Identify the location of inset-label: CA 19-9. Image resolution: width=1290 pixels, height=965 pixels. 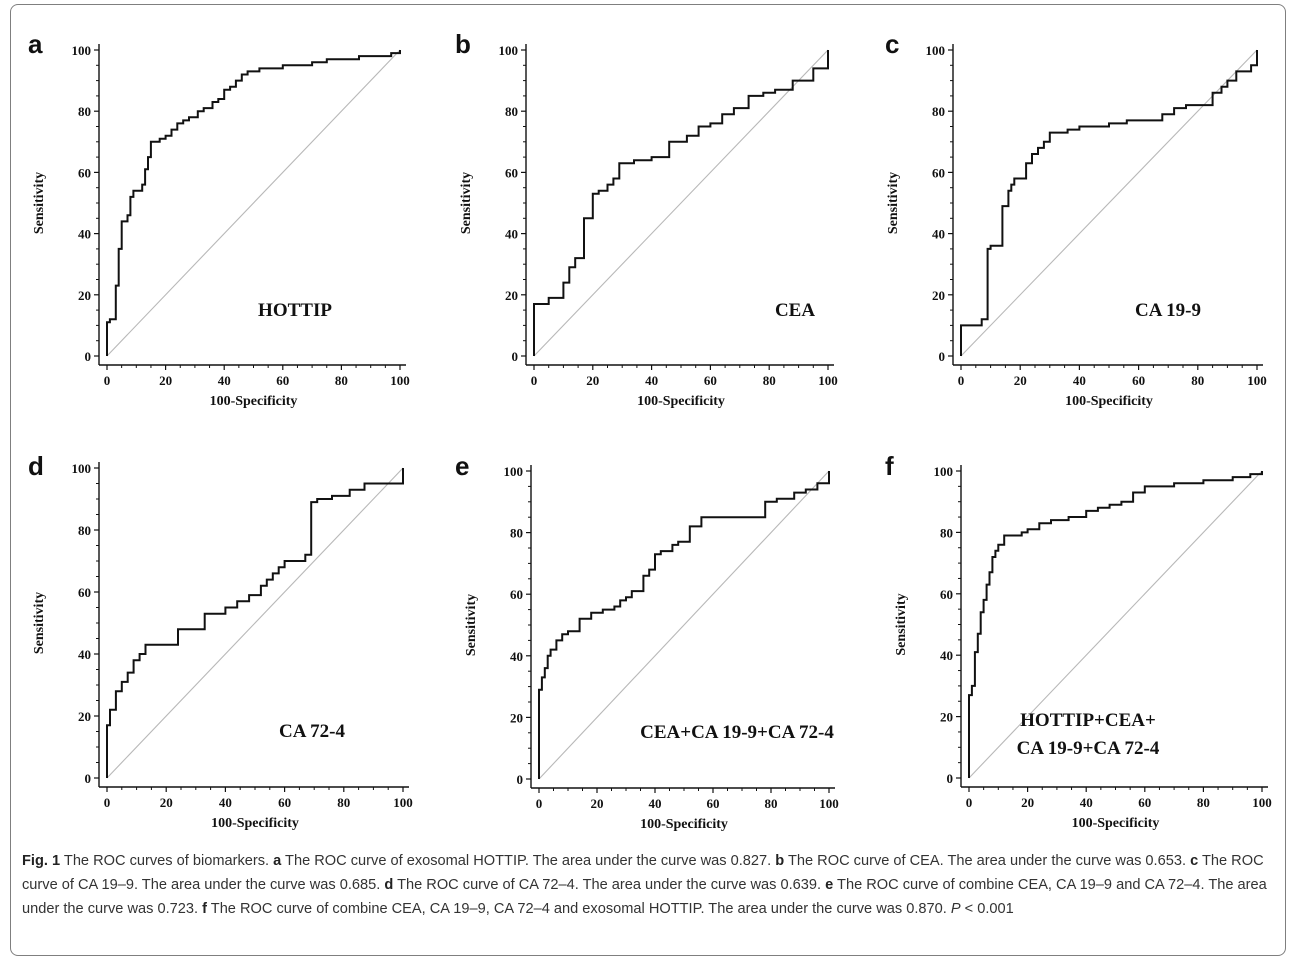
(1168, 310).